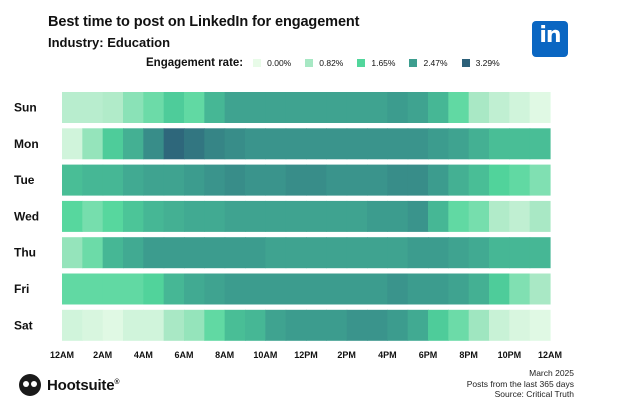 This screenshot has width=620, height=413. I want to click on legend-swatch, so click(413, 63).